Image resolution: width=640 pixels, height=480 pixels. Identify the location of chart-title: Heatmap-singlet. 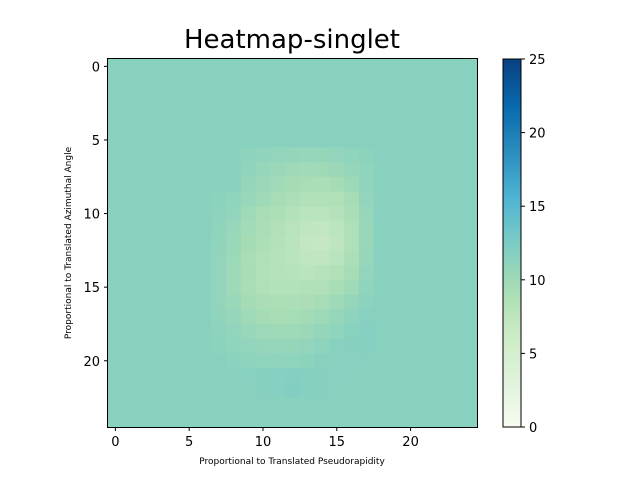
(292, 40).